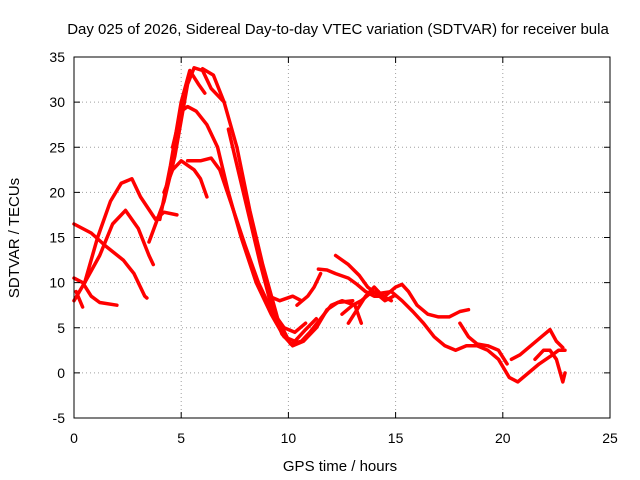  Describe the element at coordinates (57, 283) in the screenshot. I see `y-tick-label: 10` at that location.